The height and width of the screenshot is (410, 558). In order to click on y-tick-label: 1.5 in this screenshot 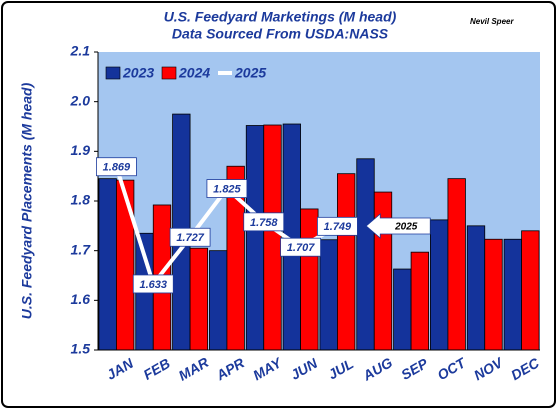, I will do `click(81, 349)`.